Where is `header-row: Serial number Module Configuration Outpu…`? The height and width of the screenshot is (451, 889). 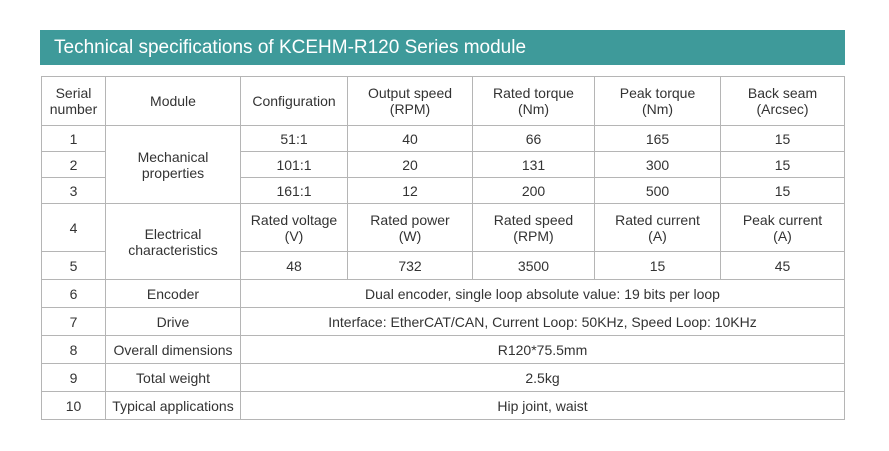 header-row: Serial number Module Configuration Outpu… is located at coordinates (443, 101).